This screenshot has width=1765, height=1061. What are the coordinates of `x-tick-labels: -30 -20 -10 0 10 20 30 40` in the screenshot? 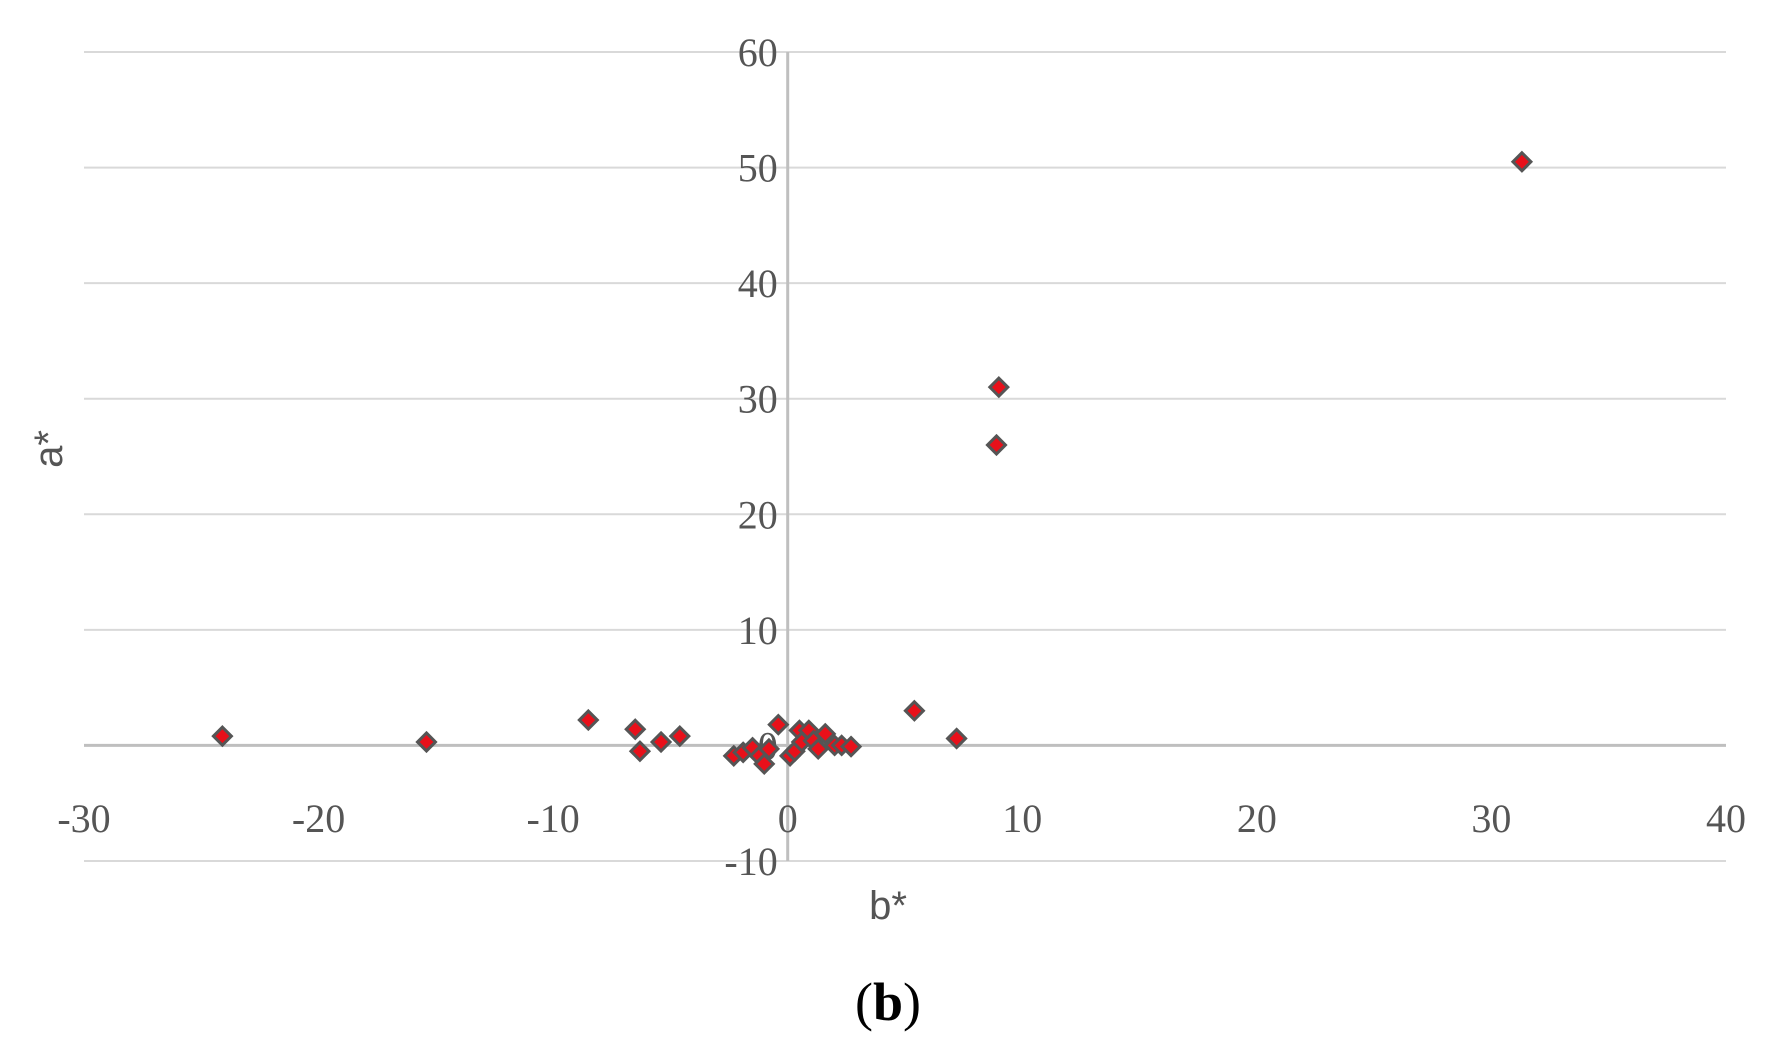 It's located at (901, 818).